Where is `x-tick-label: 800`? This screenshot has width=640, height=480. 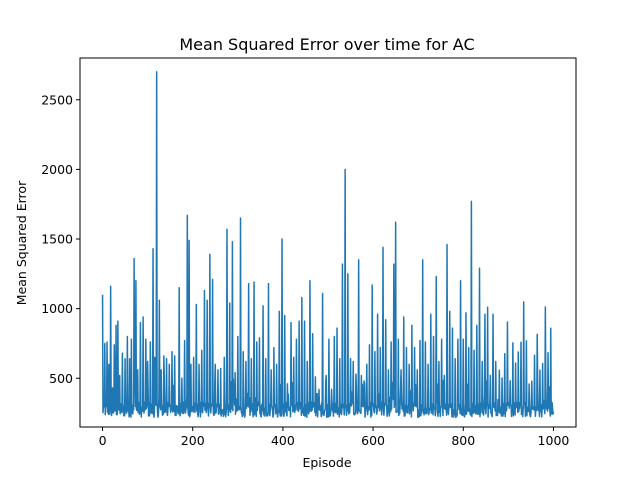
x-tick-label: 800 is located at coordinates (463, 440).